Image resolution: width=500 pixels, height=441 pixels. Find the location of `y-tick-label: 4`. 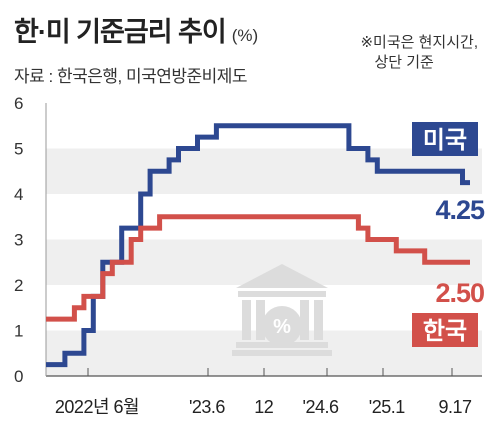

y-tick-label: 4 is located at coordinates (18, 194).